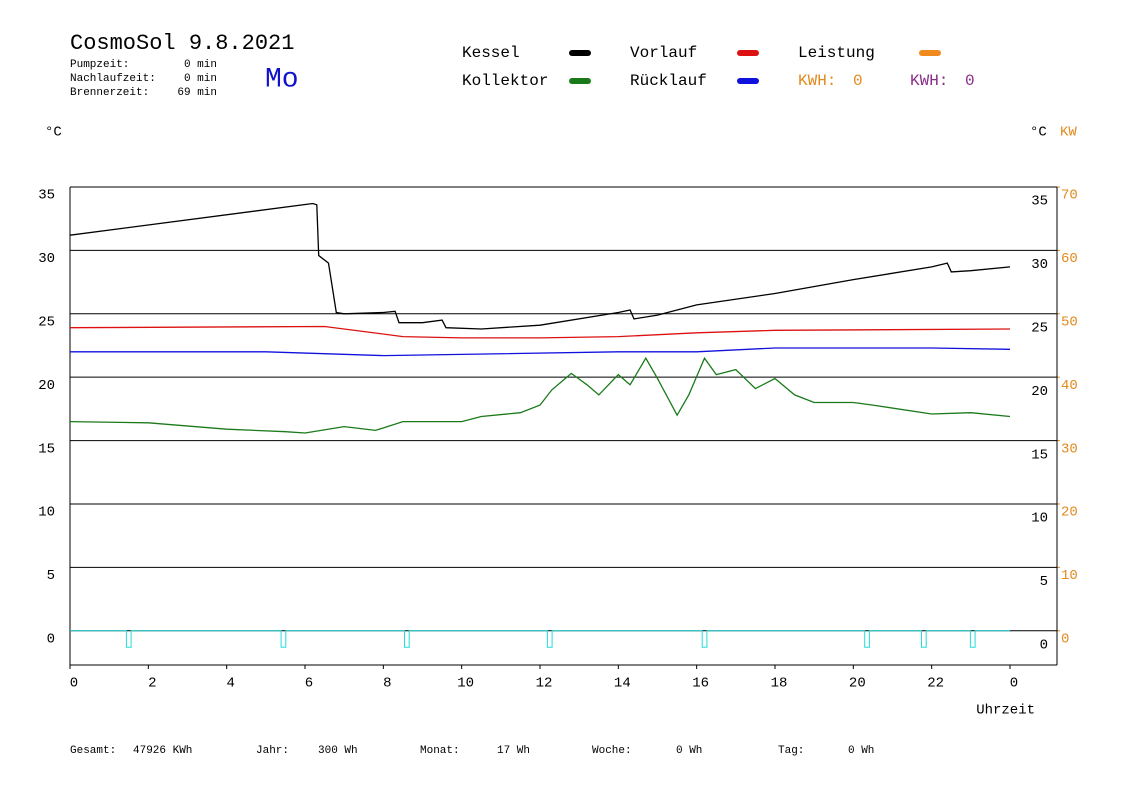 The width and height of the screenshot is (1148, 812). Describe the element at coordinates (1069, 322) in the screenshot. I see `y2-tick-label: 50` at that location.